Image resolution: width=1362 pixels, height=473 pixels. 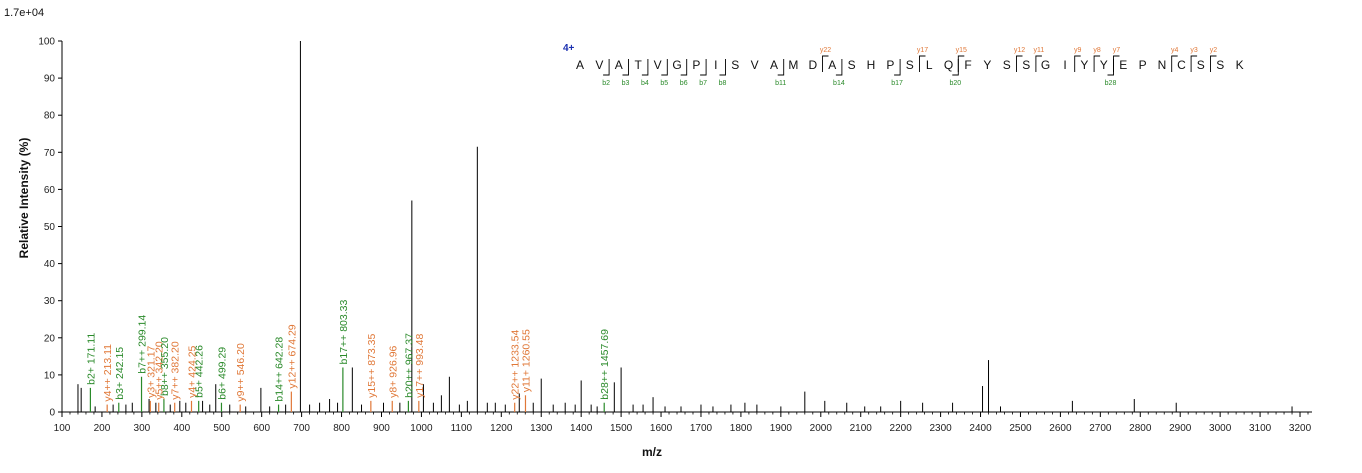 What do you see at coordinates (1181, 65) in the screenshot?
I see `sequence-residue: C` at bounding box center [1181, 65].